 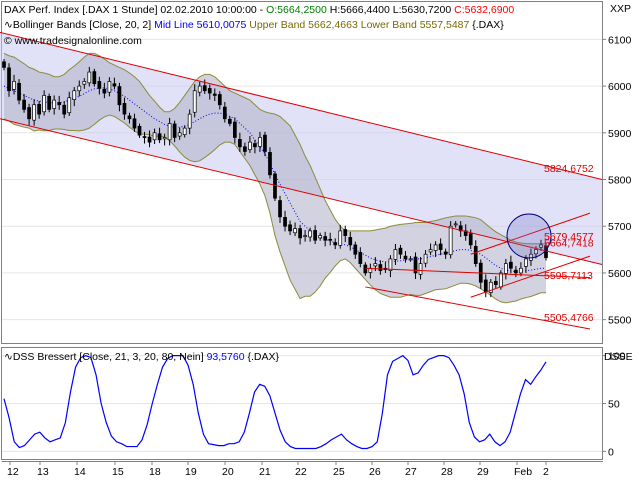 I want to click on dss-value: 93,5760, so click(x=224, y=357).